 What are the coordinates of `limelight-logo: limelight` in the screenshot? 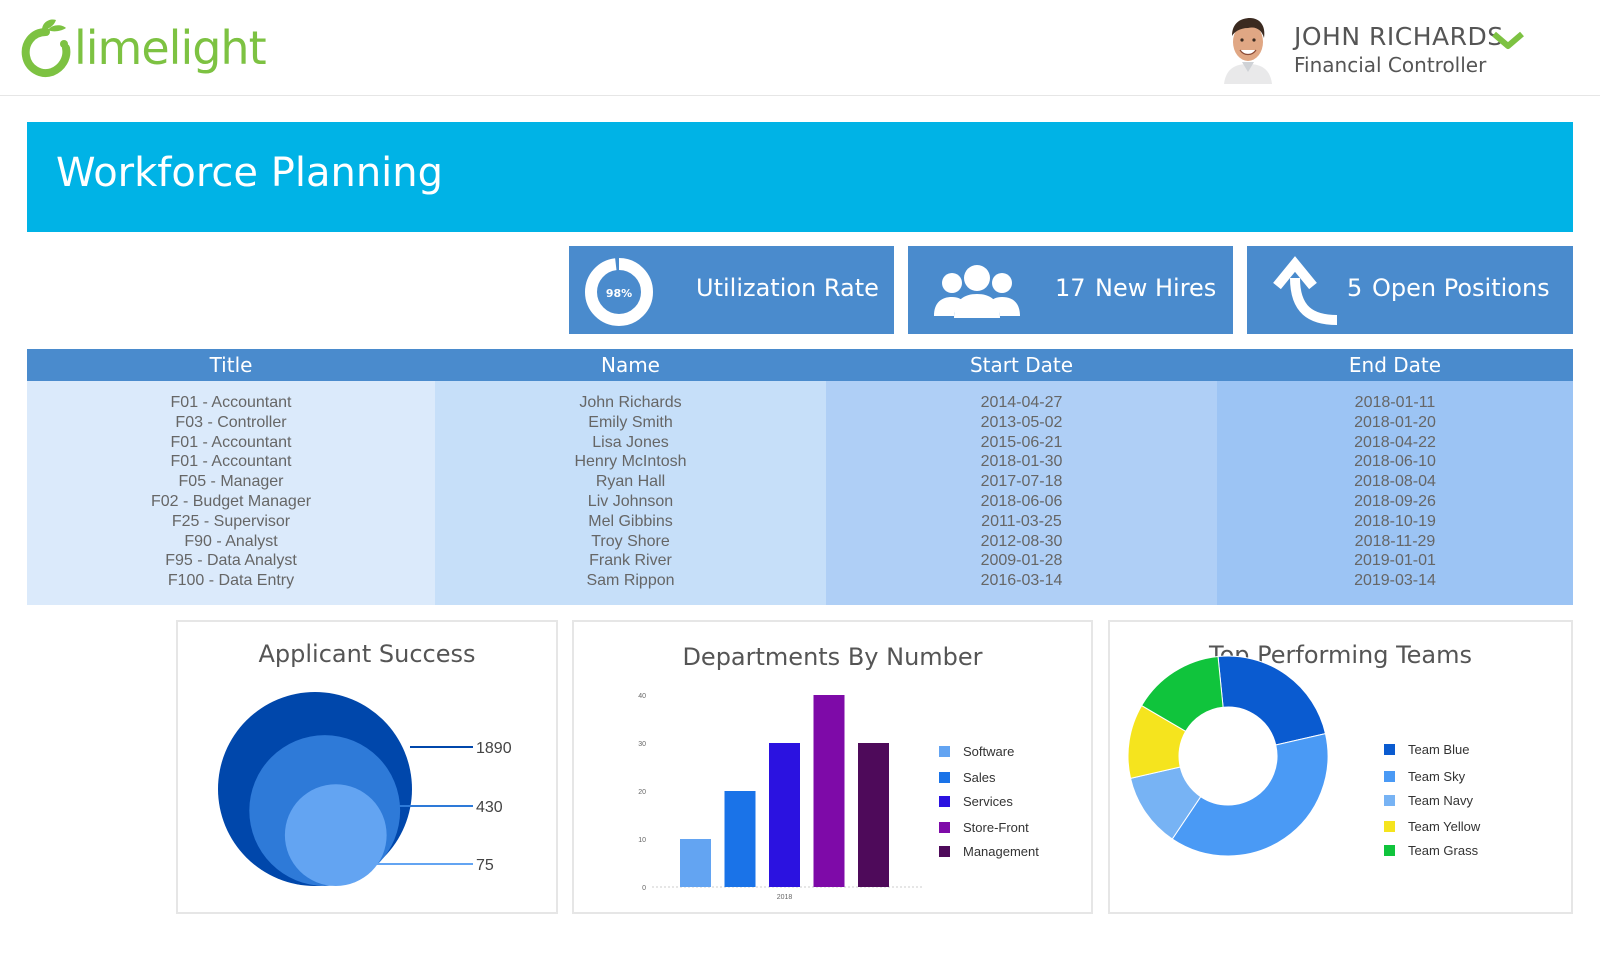 It's located at (143, 48).